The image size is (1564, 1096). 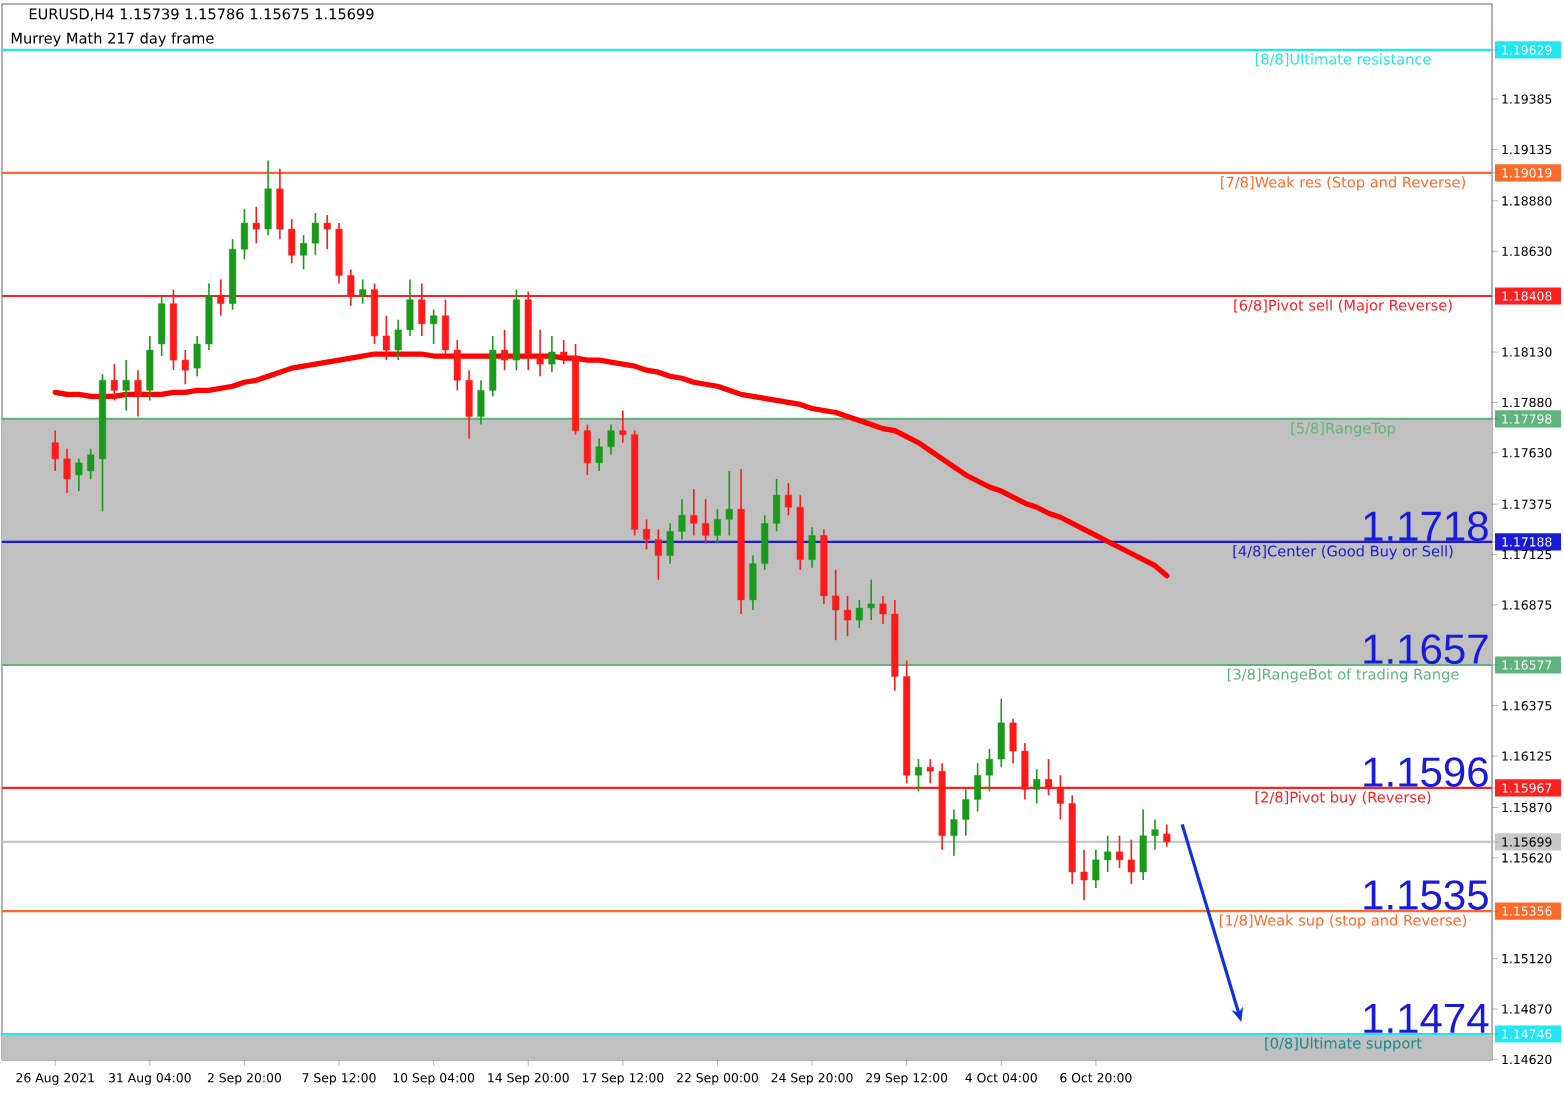 What do you see at coordinates (1426, 526) in the screenshot?
I see `annotation: 1.1718` at bounding box center [1426, 526].